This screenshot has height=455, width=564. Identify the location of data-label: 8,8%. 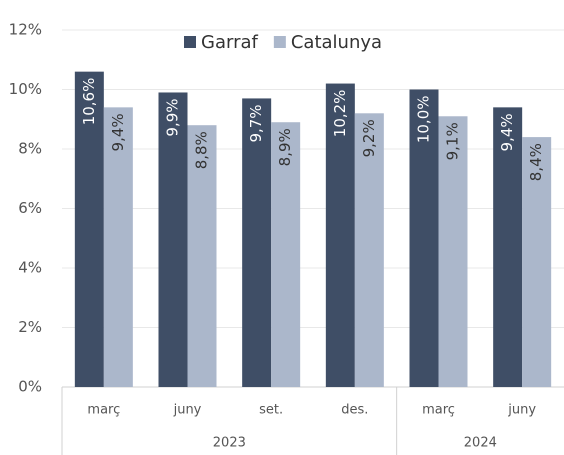
(202, 150).